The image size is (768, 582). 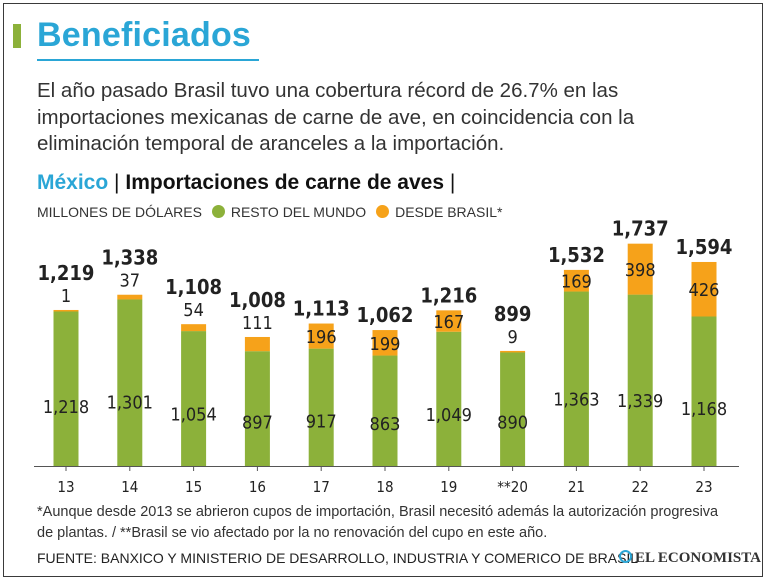 I want to click on legend-rest-swatch-icon, so click(x=218, y=211).